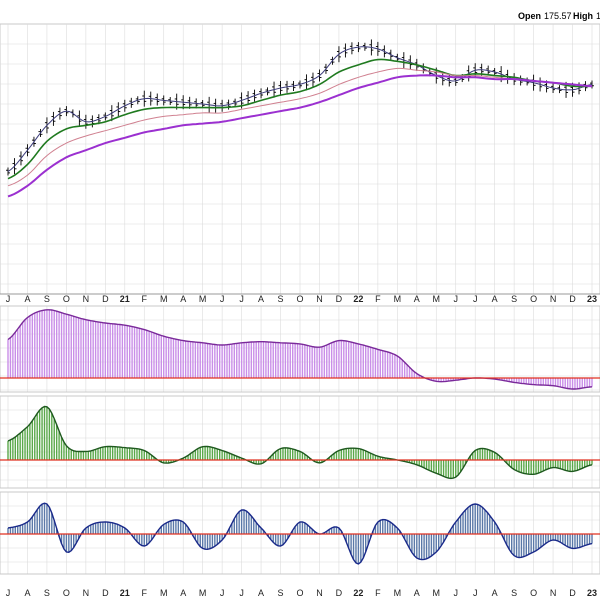  I want to click on indicator-3-panel, so click(300, 533).